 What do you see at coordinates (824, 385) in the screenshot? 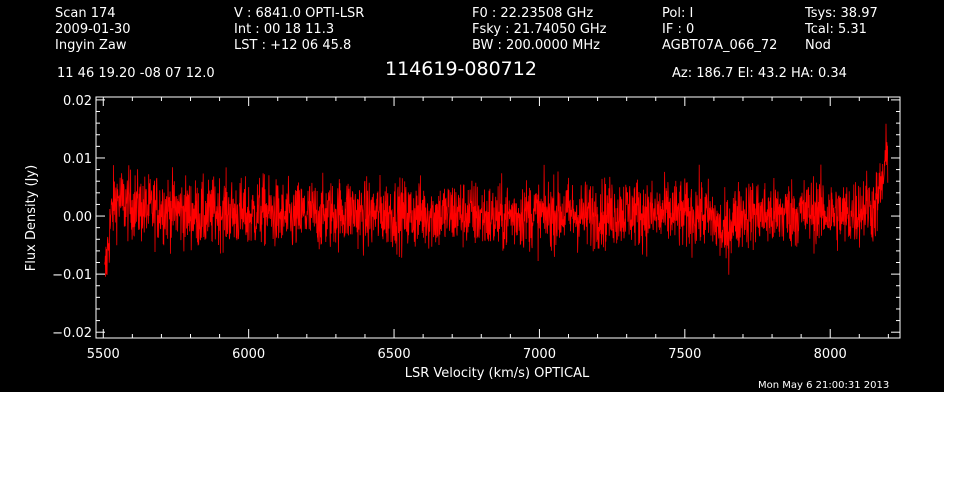
I see `plot-timestamp: Mon May 6 21:00:31 2013` at bounding box center [824, 385].